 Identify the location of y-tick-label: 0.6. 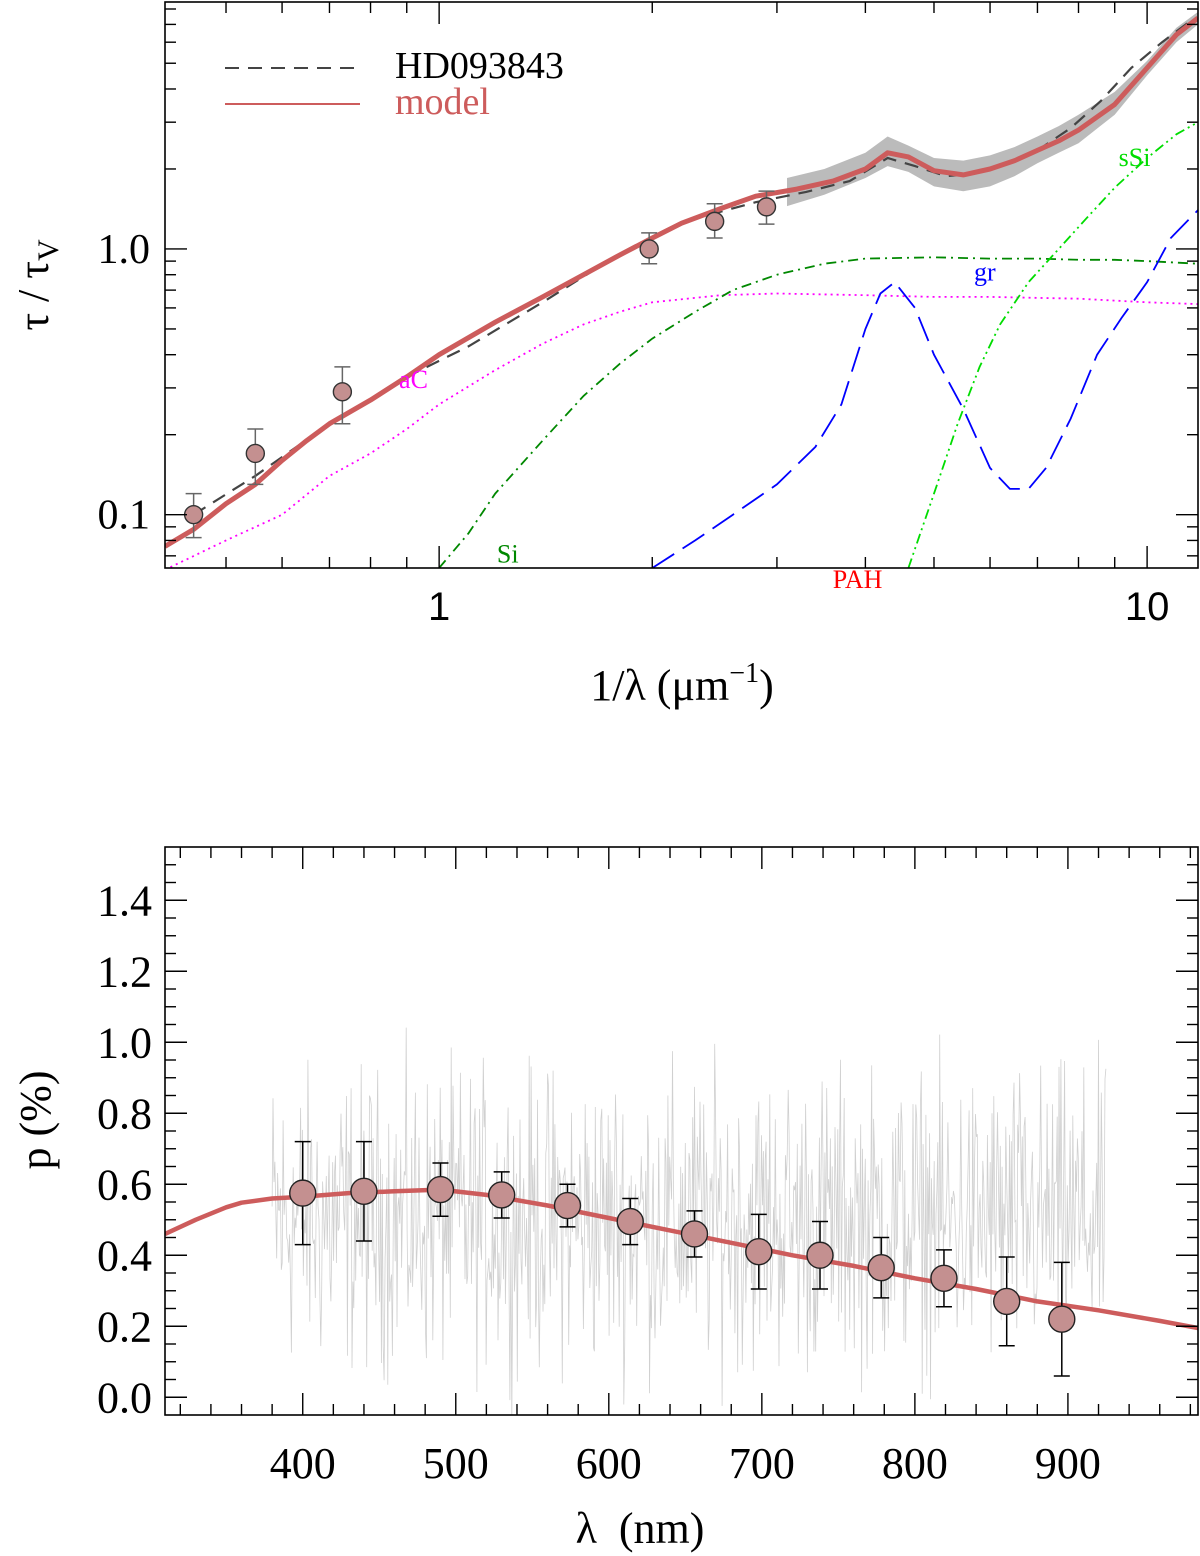
(124, 1184).